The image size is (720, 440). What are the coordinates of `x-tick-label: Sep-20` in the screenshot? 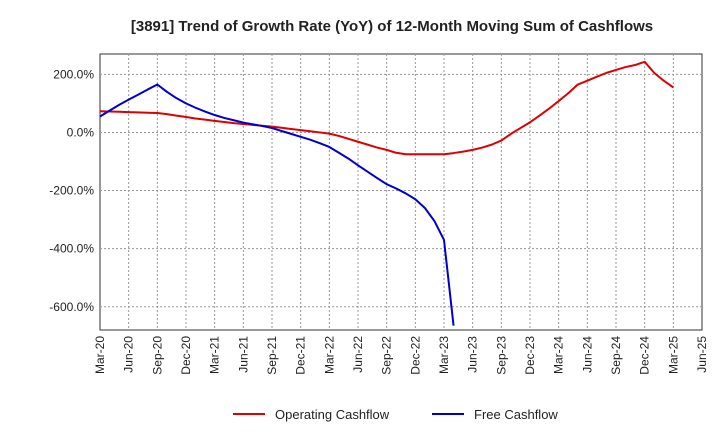 It's located at (157, 355).